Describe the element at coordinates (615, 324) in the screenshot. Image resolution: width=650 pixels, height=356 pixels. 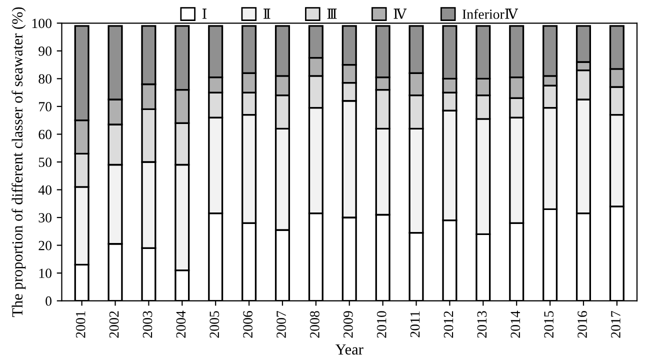
I see `x-tick-label: 2017` at that location.